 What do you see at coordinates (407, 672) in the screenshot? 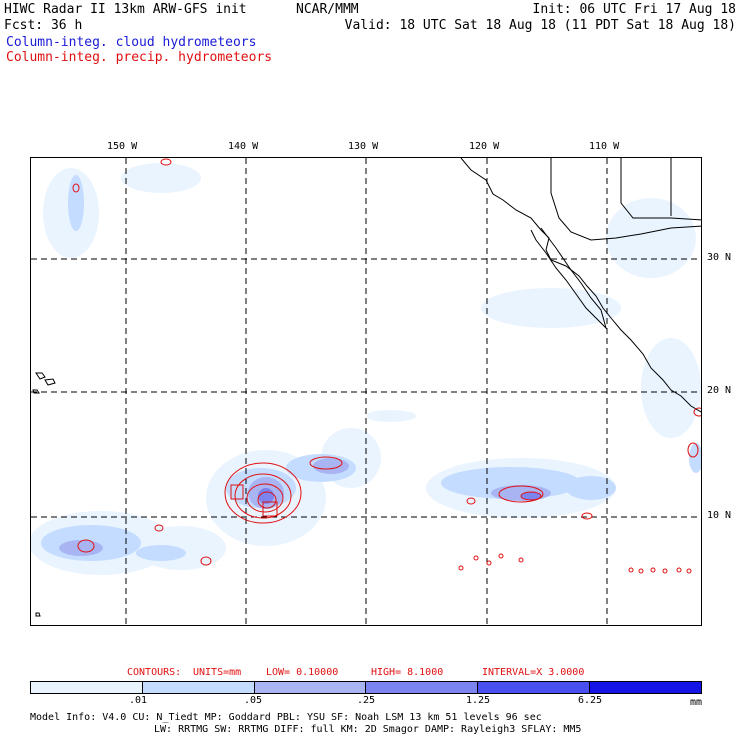
I see `contours-high: HIGH= 8.1000` at bounding box center [407, 672].